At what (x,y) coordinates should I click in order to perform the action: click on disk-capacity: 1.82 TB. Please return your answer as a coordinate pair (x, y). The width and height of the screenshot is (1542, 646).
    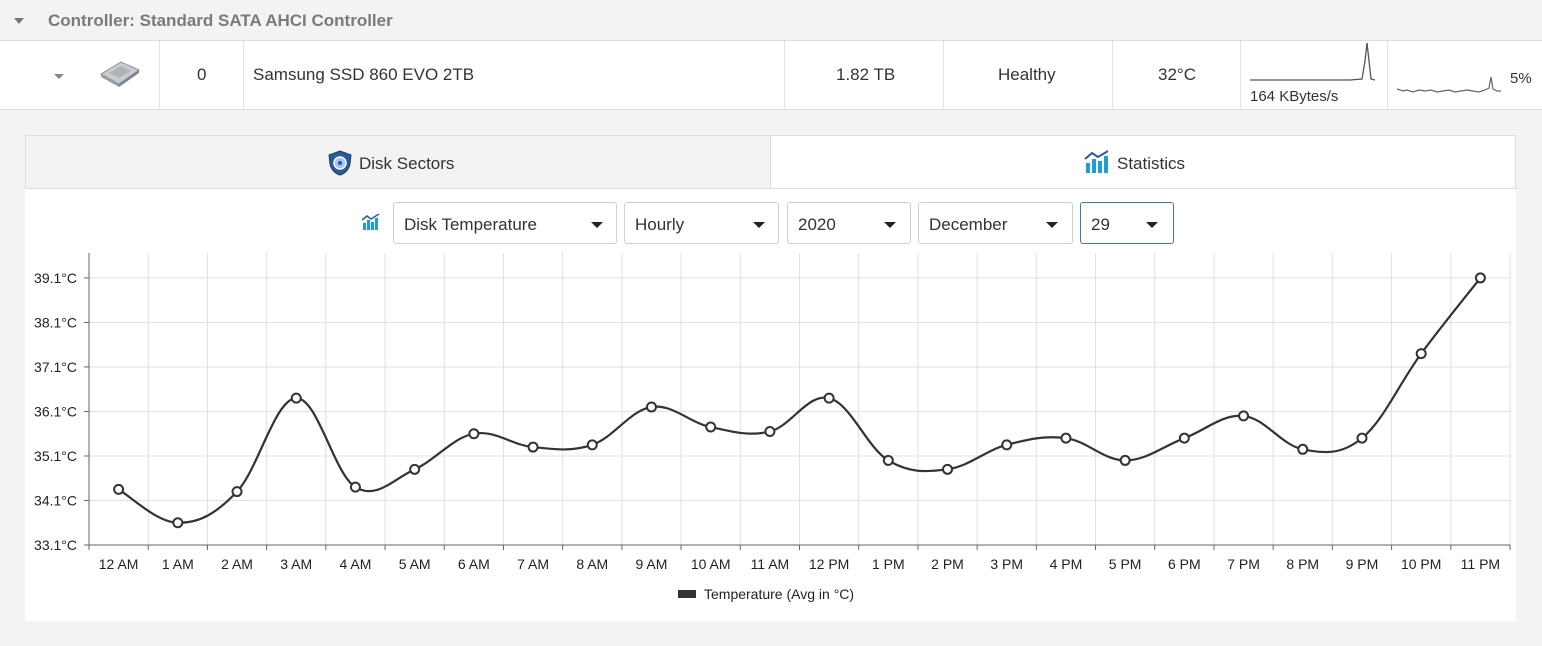
    Looking at the image, I should click on (866, 74).